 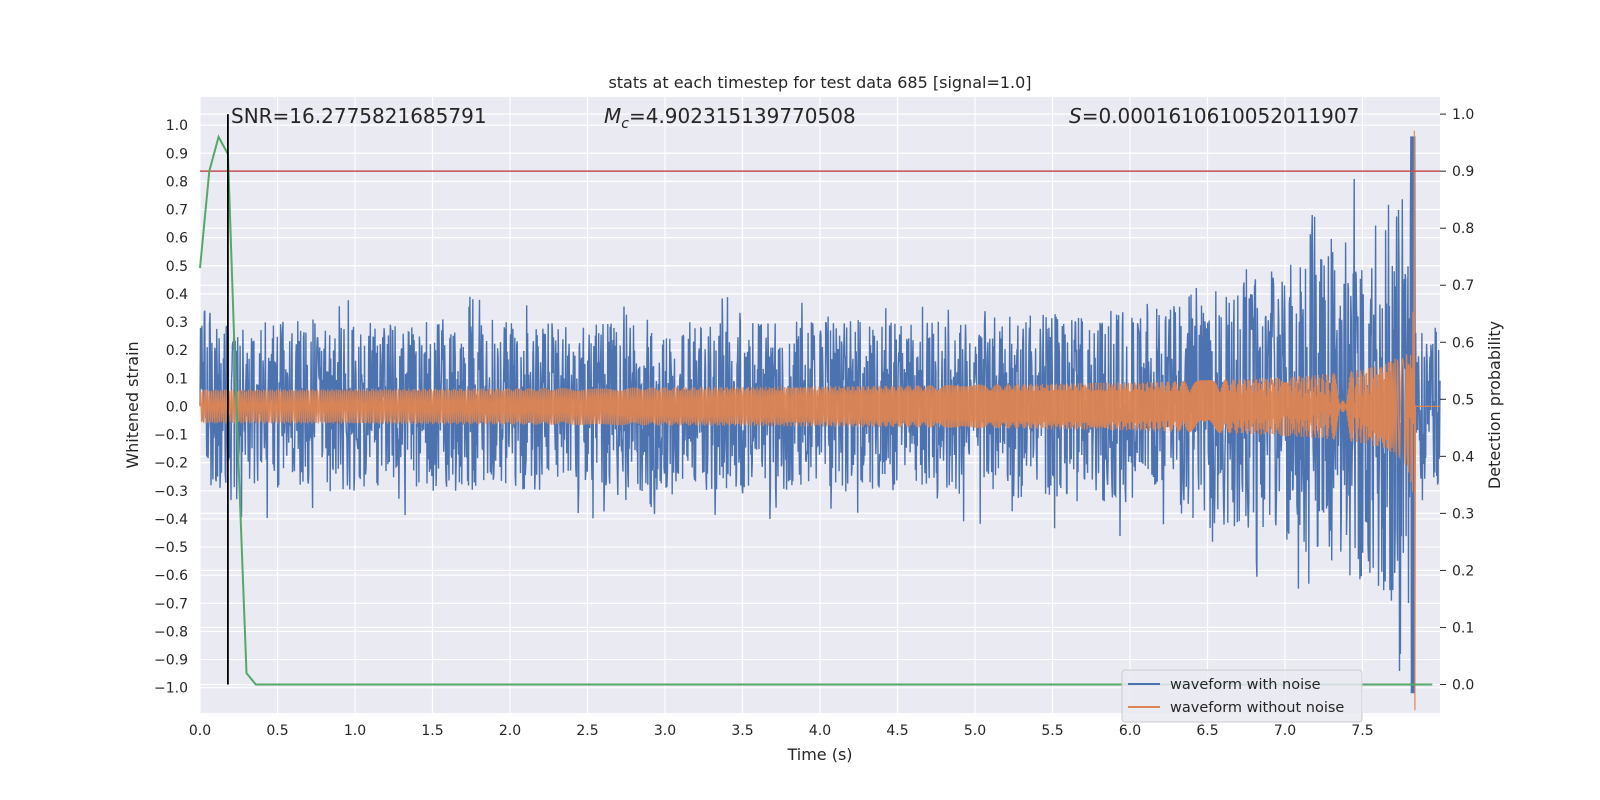 I want to click on x-axis-label: Time (s), so click(x=819, y=754).